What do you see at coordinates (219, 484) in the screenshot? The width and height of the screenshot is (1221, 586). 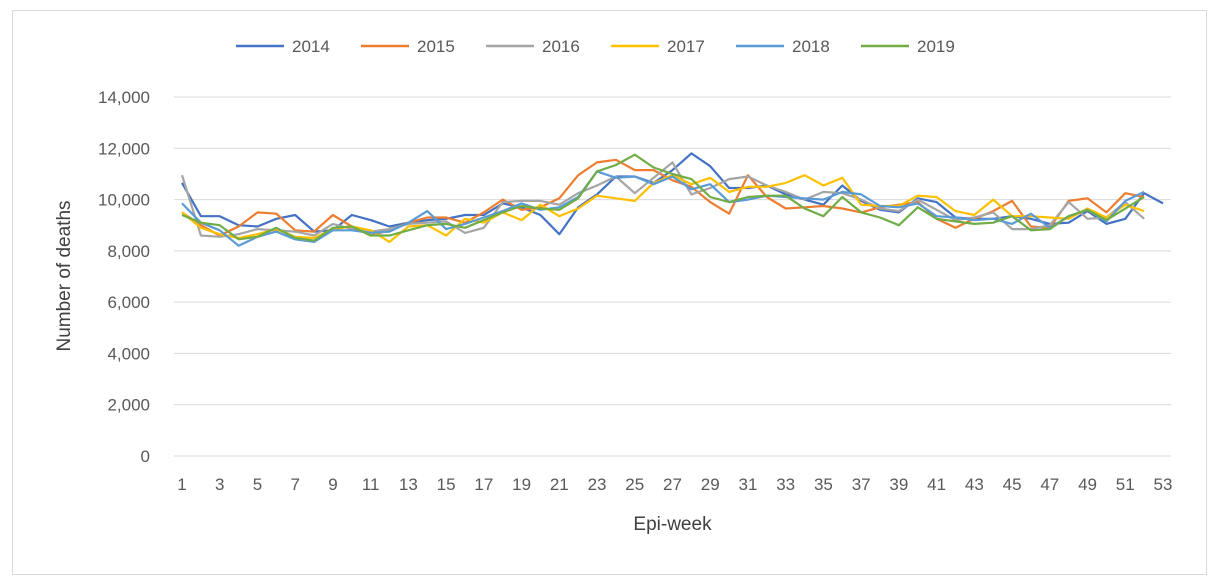 I see `x-tick-label: 3` at bounding box center [219, 484].